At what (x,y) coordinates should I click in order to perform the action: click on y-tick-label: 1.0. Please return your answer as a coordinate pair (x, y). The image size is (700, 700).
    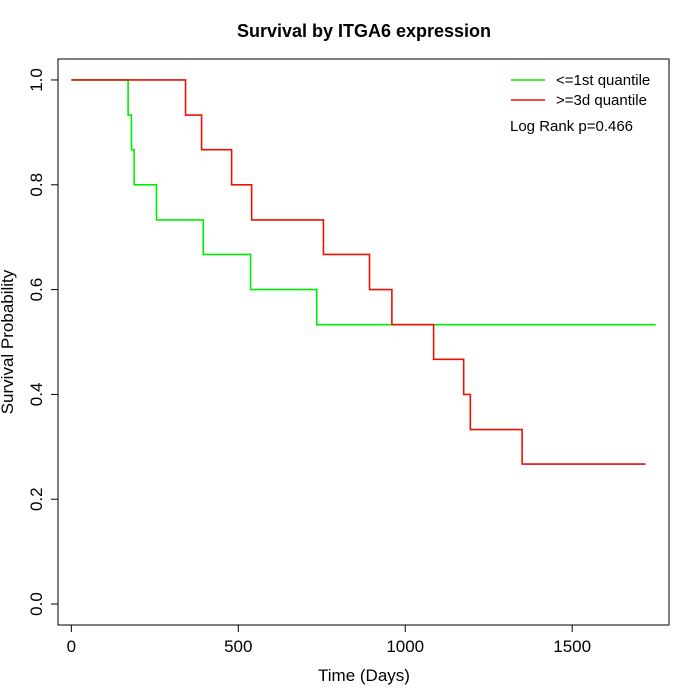
    Looking at the image, I should click on (36, 80).